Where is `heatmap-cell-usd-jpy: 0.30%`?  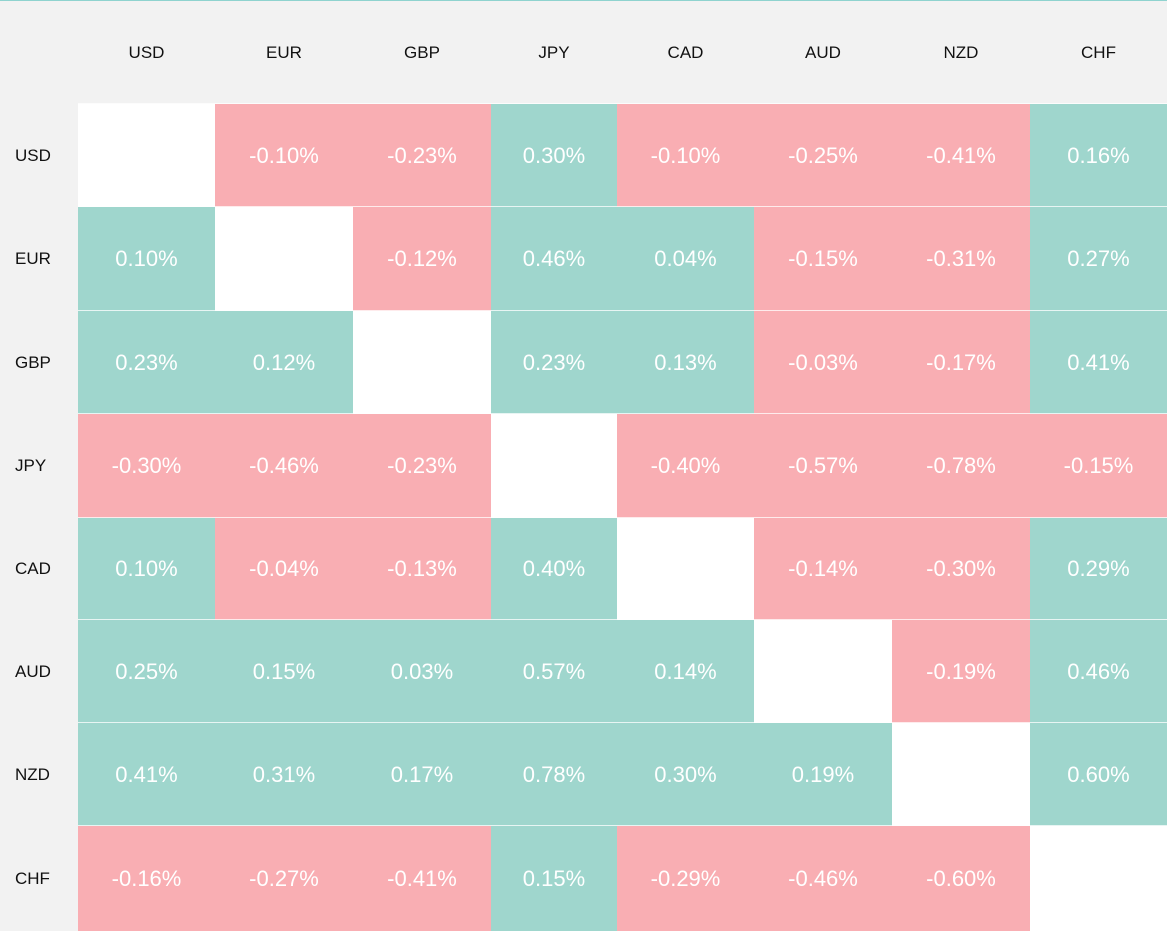
heatmap-cell-usd-jpy: 0.30% is located at coordinates (554, 155).